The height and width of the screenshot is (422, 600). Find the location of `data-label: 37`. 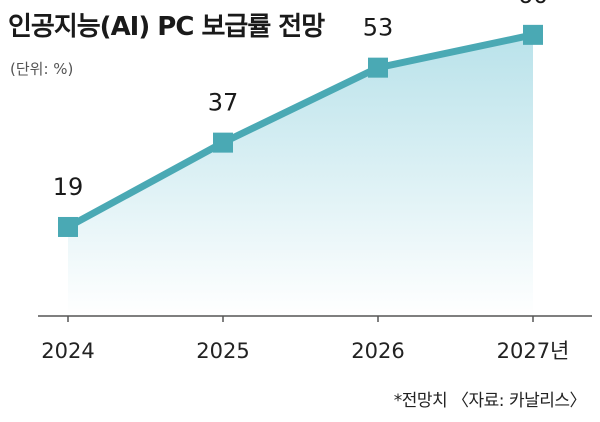

data-label: 37 is located at coordinates (223, 103).